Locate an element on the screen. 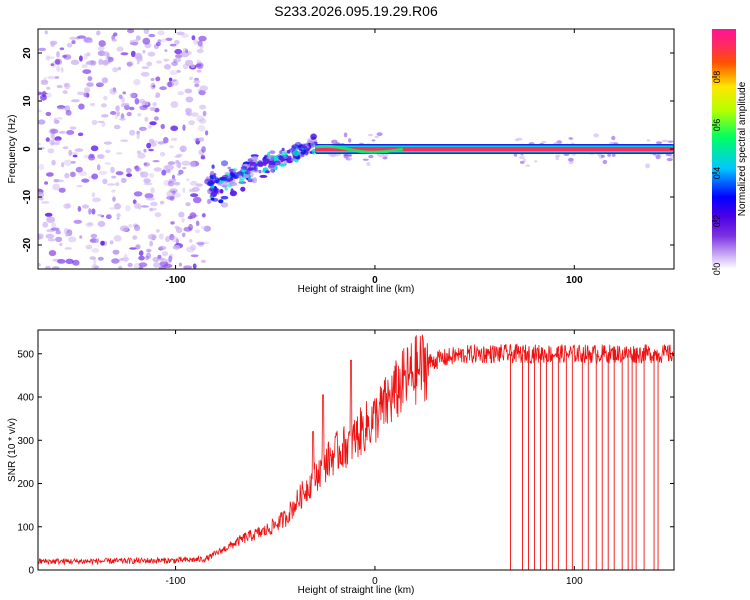 The width and height of the screenshot is (750, 600). colorbar-ticks: 0.0 0.2 0.4 0.6 0.8 is located at coordinates (717, 173).